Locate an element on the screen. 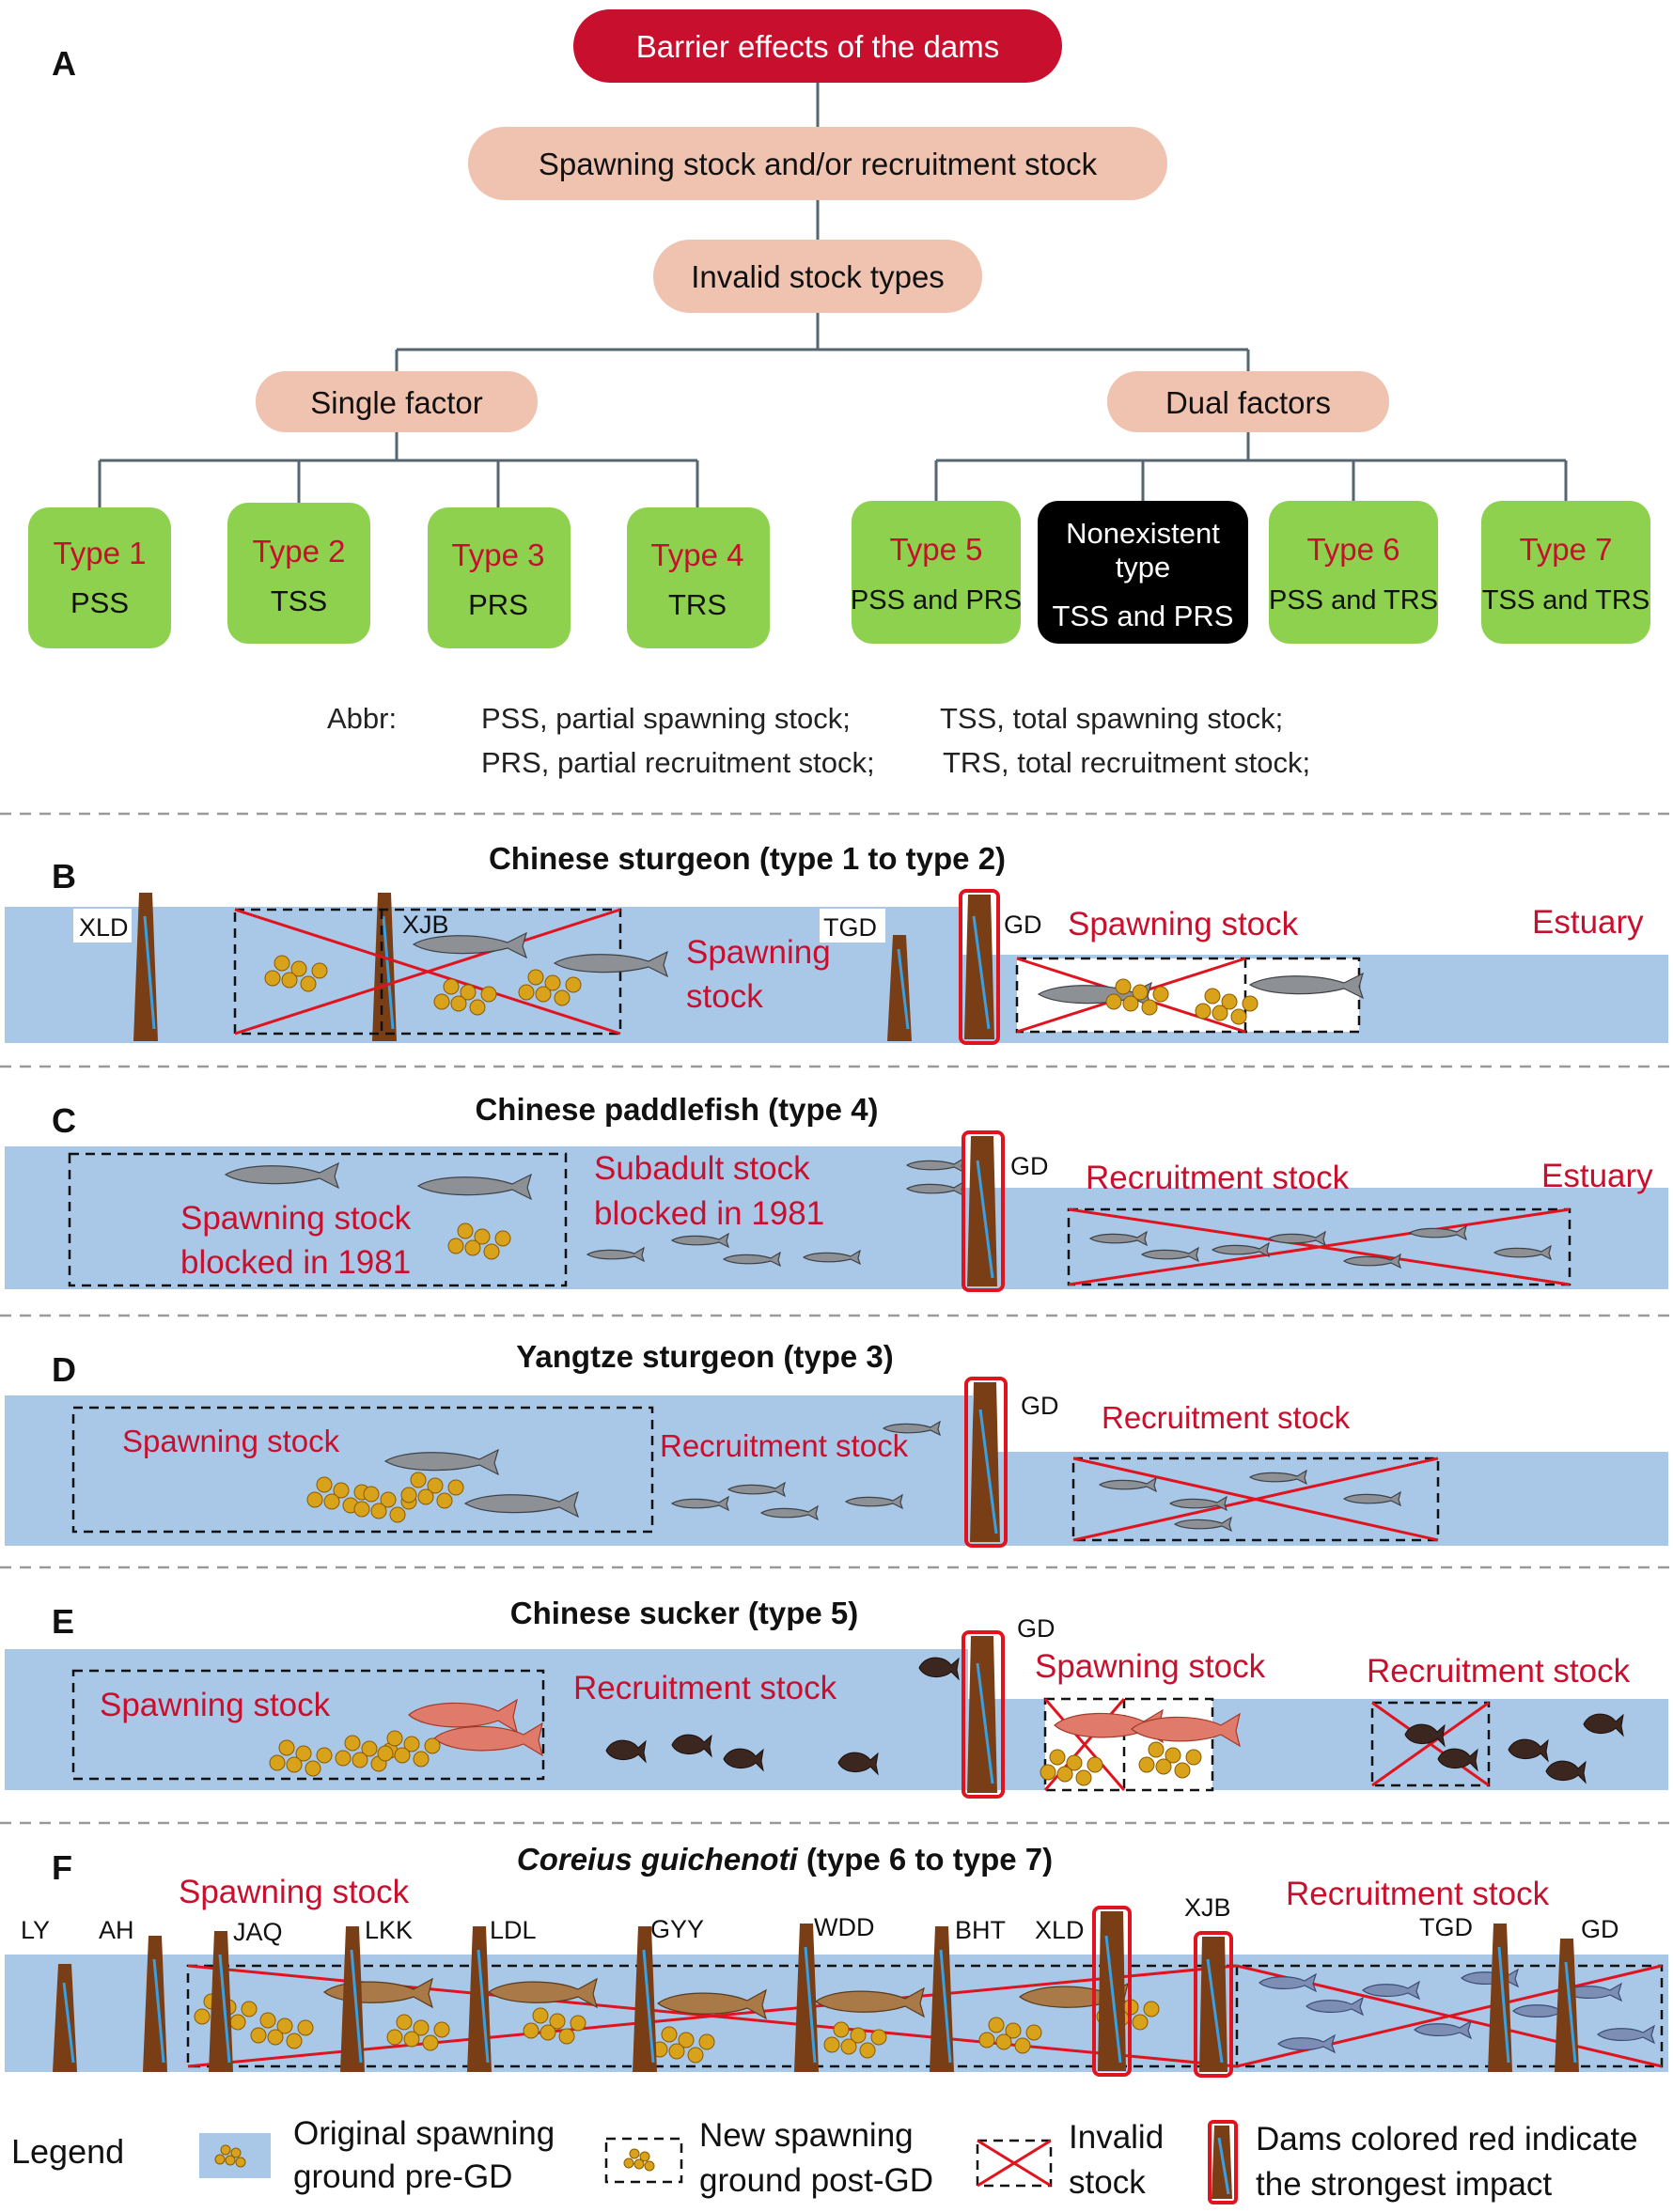  dam-label-tgd: TGD is located at coordinates (850, 927).